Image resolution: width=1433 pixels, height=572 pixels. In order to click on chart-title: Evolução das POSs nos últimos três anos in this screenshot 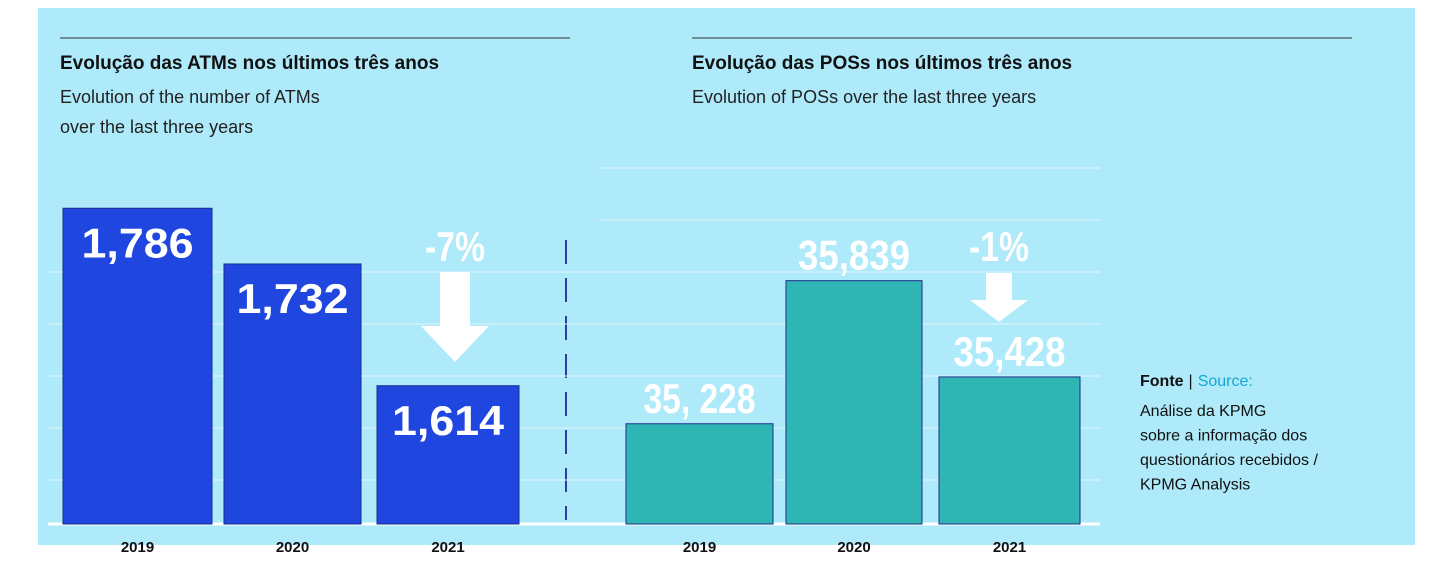, I will do `click(882, 63)`.